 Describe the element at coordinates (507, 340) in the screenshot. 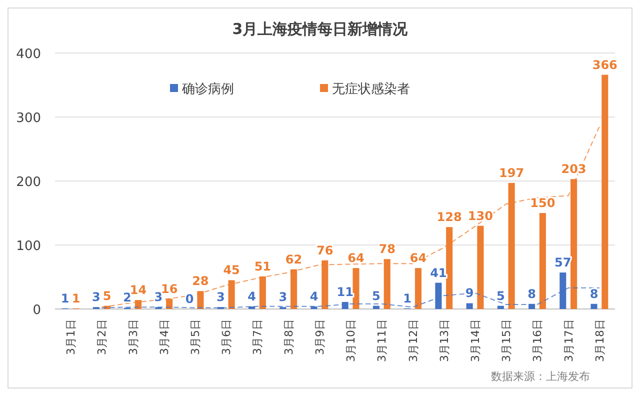

I see `x-tick-label: 3月15日` at that location.